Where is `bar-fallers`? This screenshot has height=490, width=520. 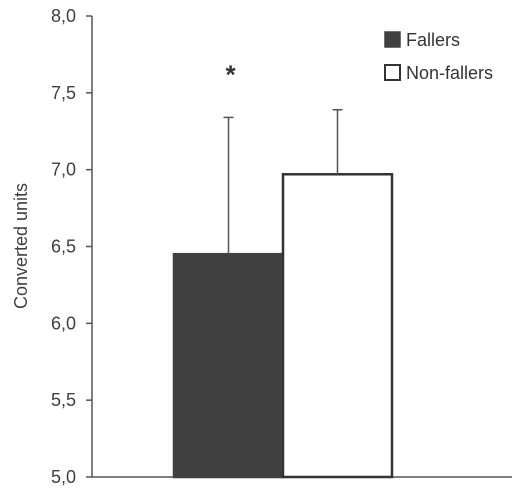 bar-fallers is located at coordinates (228, 365).